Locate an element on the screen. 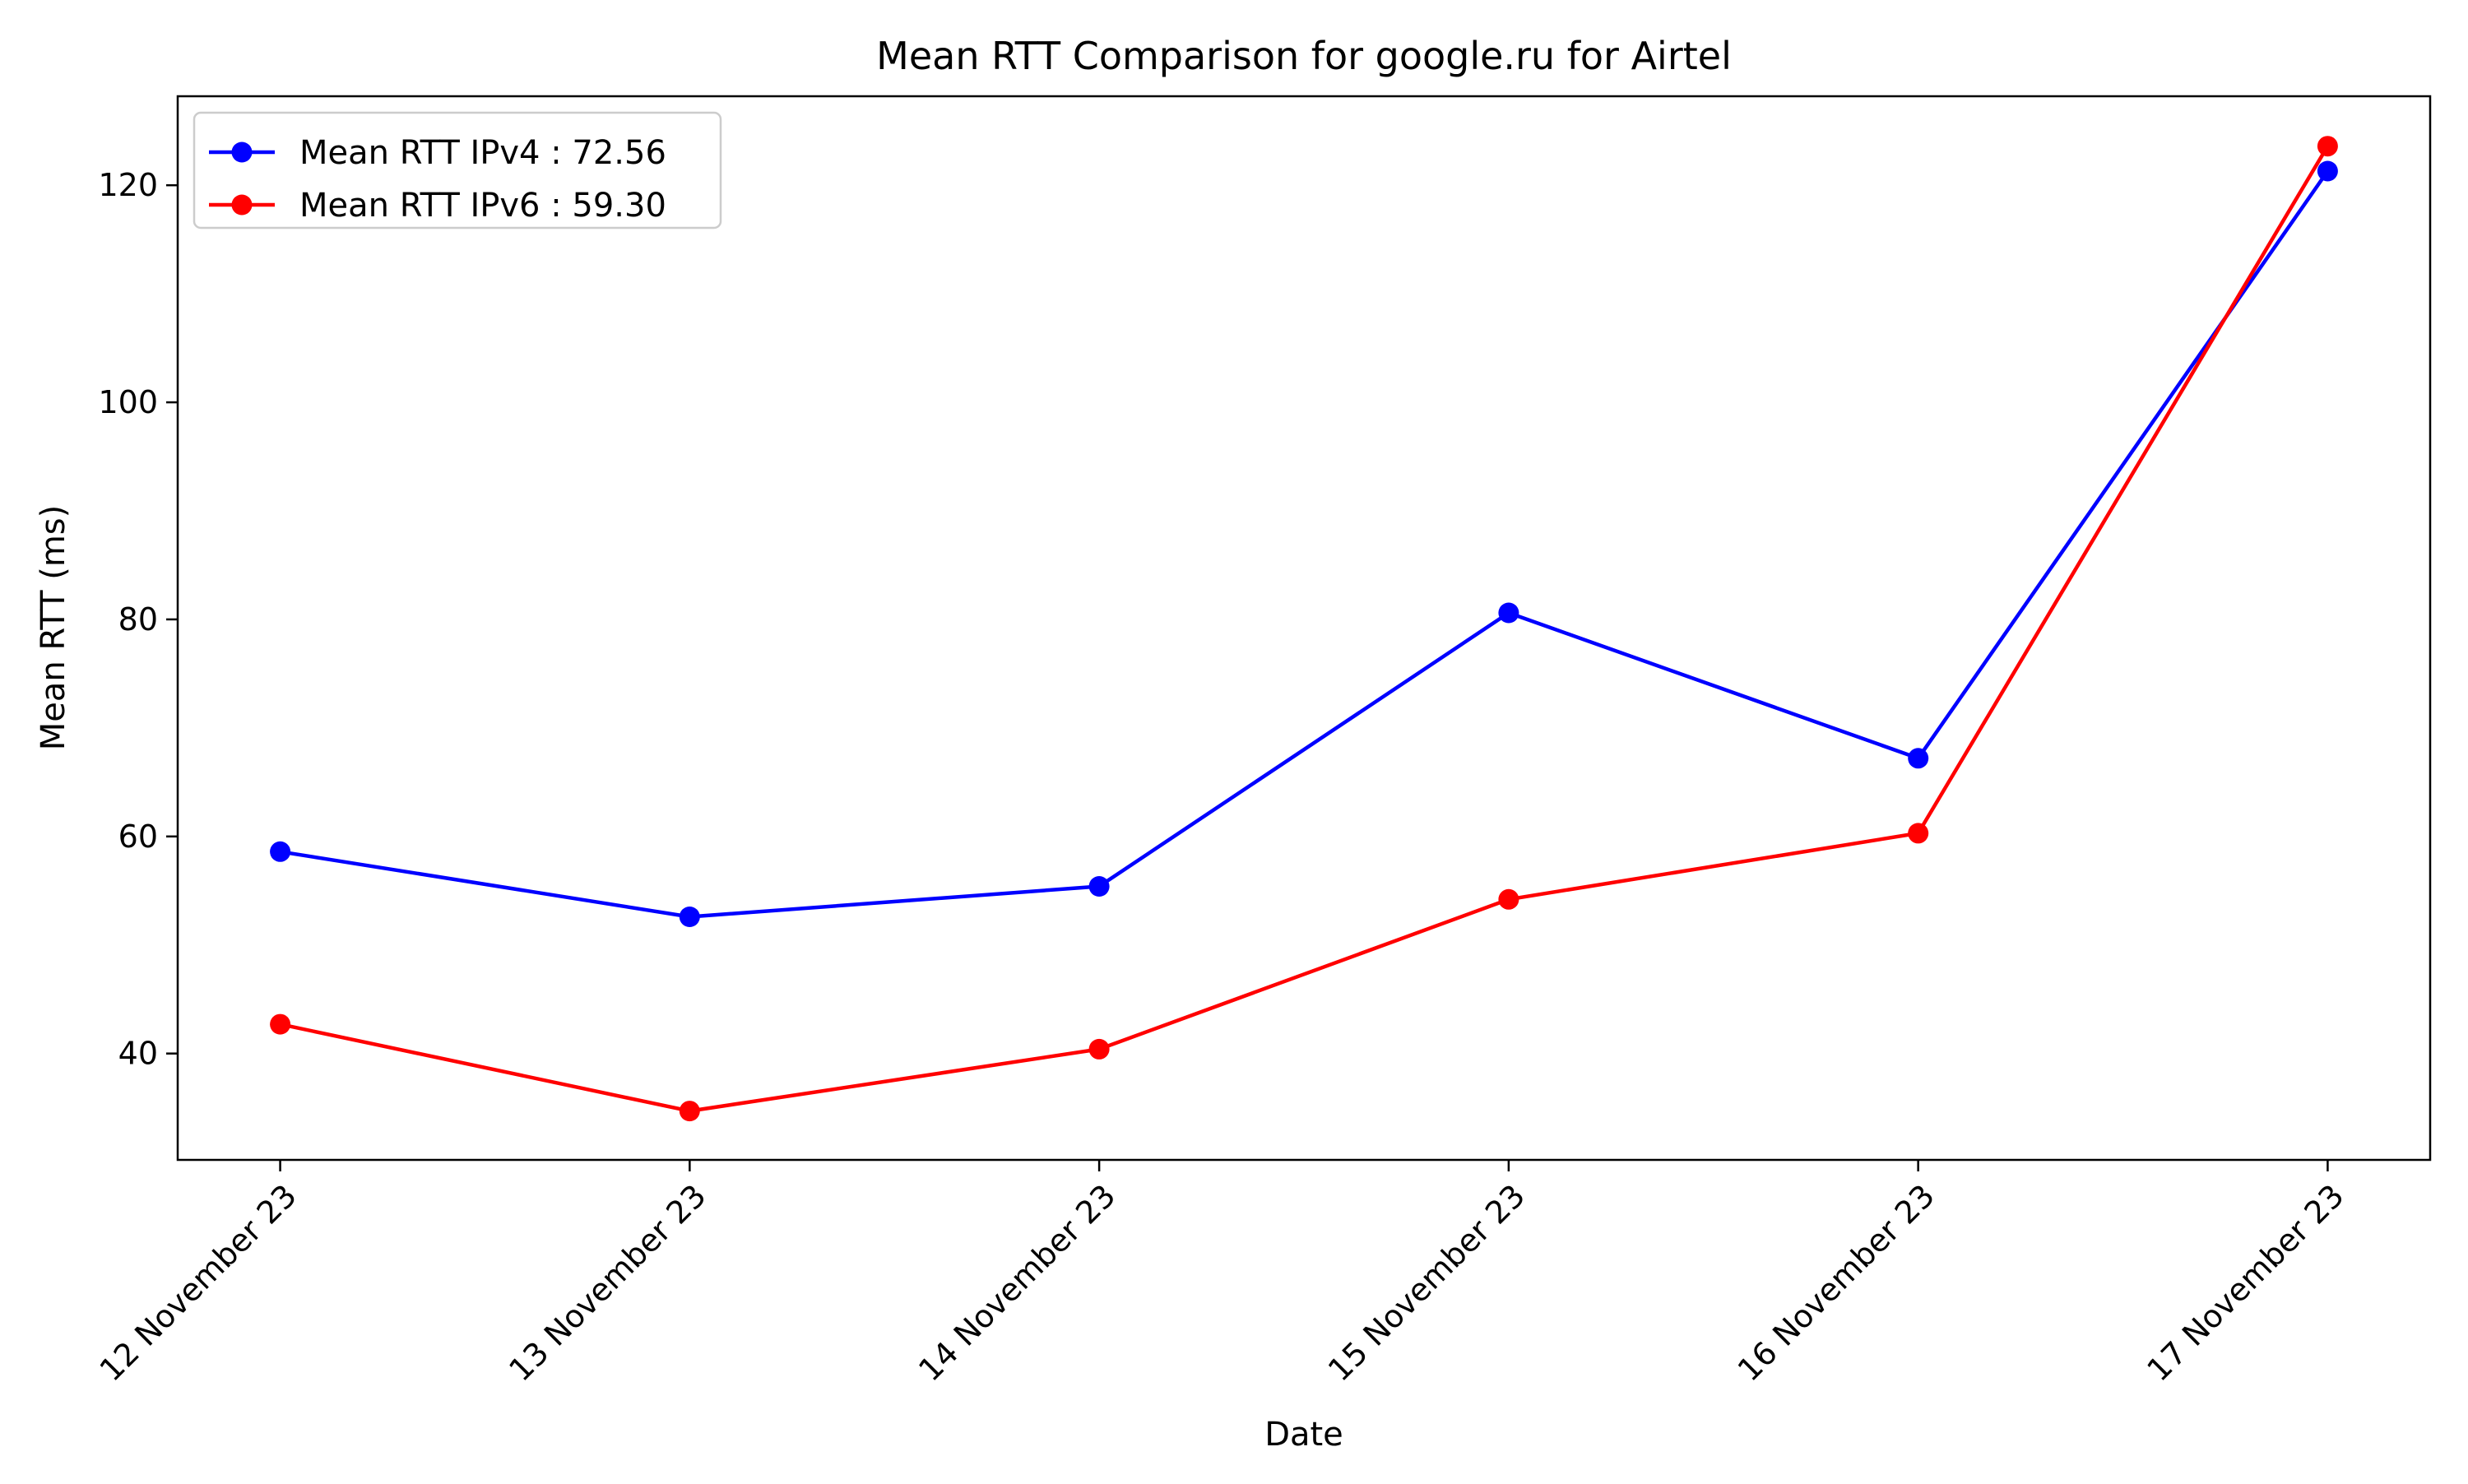 The height and width of the screenshot is (1484, 2468). y-tick-label-80: 80 is located at coordinates (138, 619).